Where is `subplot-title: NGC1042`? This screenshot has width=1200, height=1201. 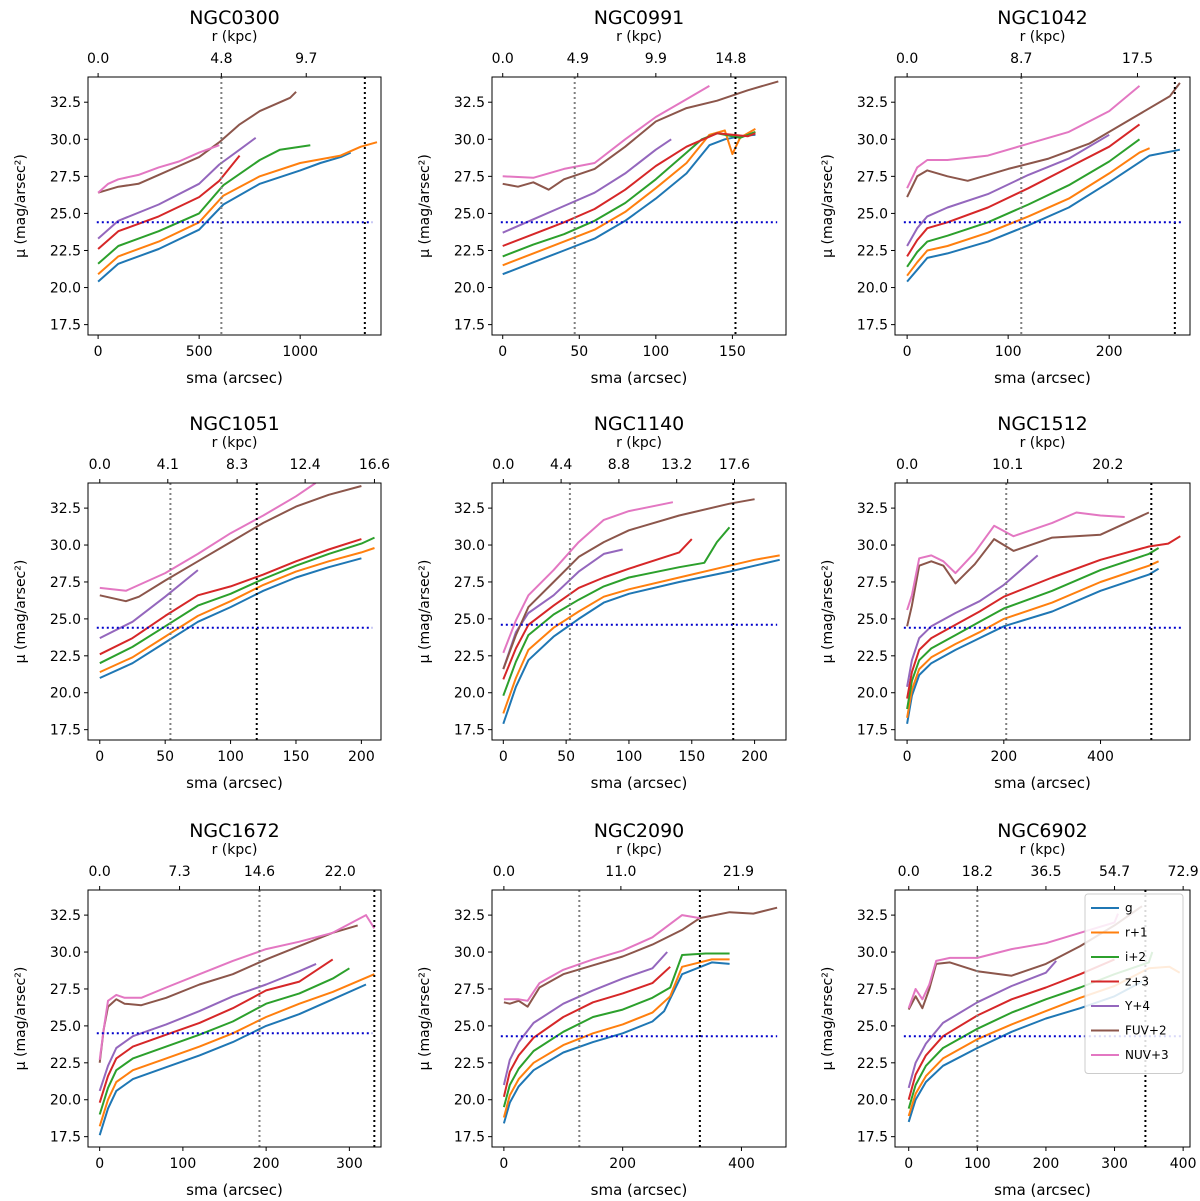
subplot-title: NGC1042 is located at coordinates (1042, 18).